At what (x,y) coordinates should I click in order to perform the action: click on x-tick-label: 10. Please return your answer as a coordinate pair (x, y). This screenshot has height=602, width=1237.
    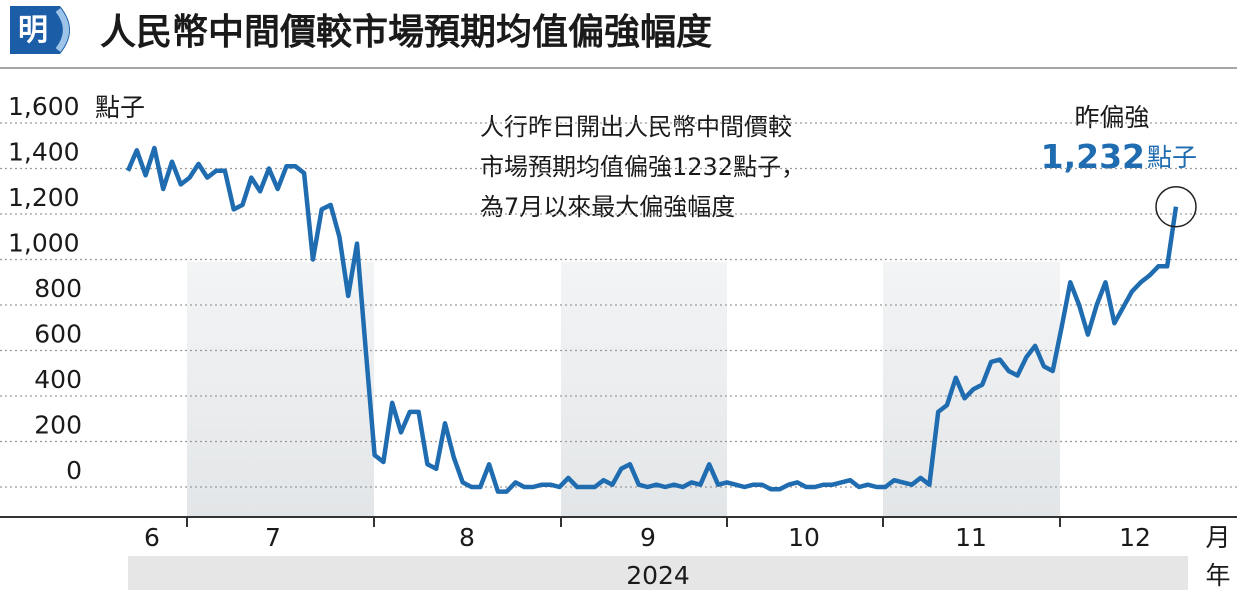
    Looking at the image, I should click on (804, 537).